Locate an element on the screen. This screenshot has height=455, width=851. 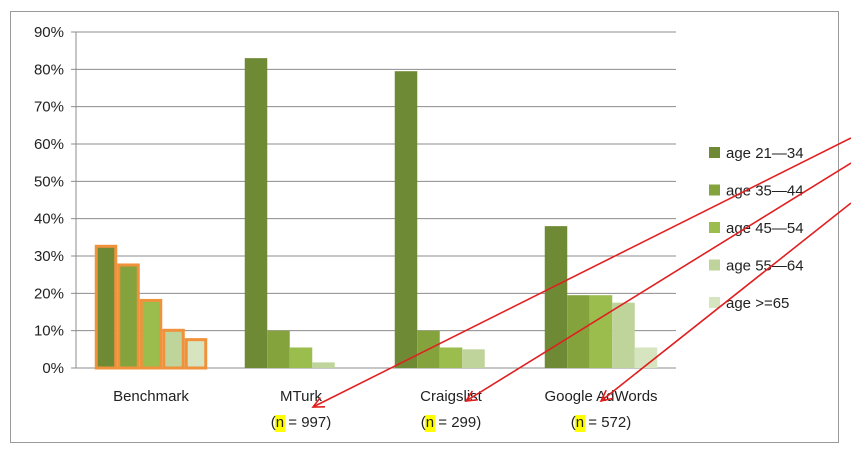
legend-label: age 35—44 is located at coordinates (765, 191).